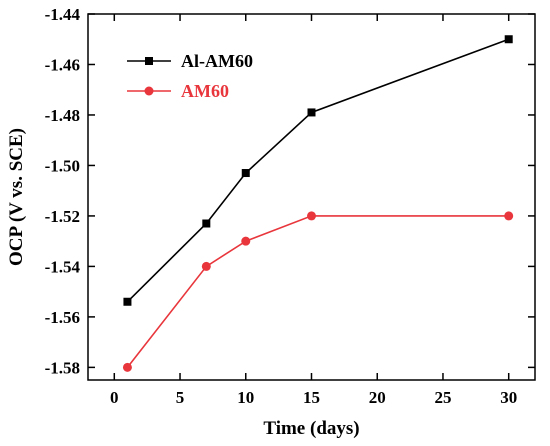 The height and width of the screenshot is (446, 550). What do you see at coordinates (62, 216) in the screenshot?
I see `y-tick-label: -1.52` at bounding box center [62, 216].